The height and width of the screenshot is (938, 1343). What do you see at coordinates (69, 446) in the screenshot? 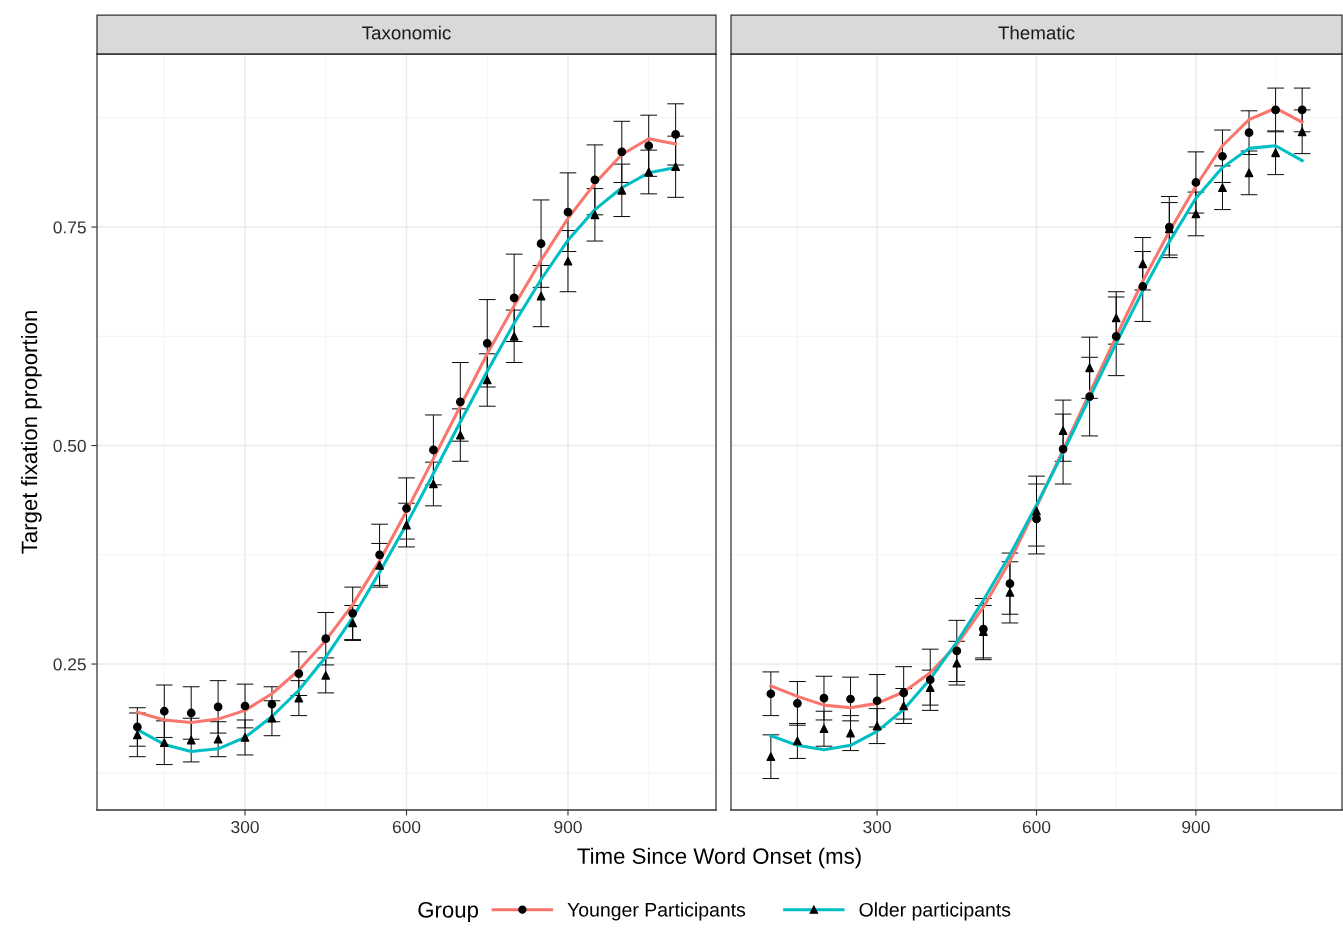
I see `y-tick-label: 0.50` at bounding box center [69, 446].